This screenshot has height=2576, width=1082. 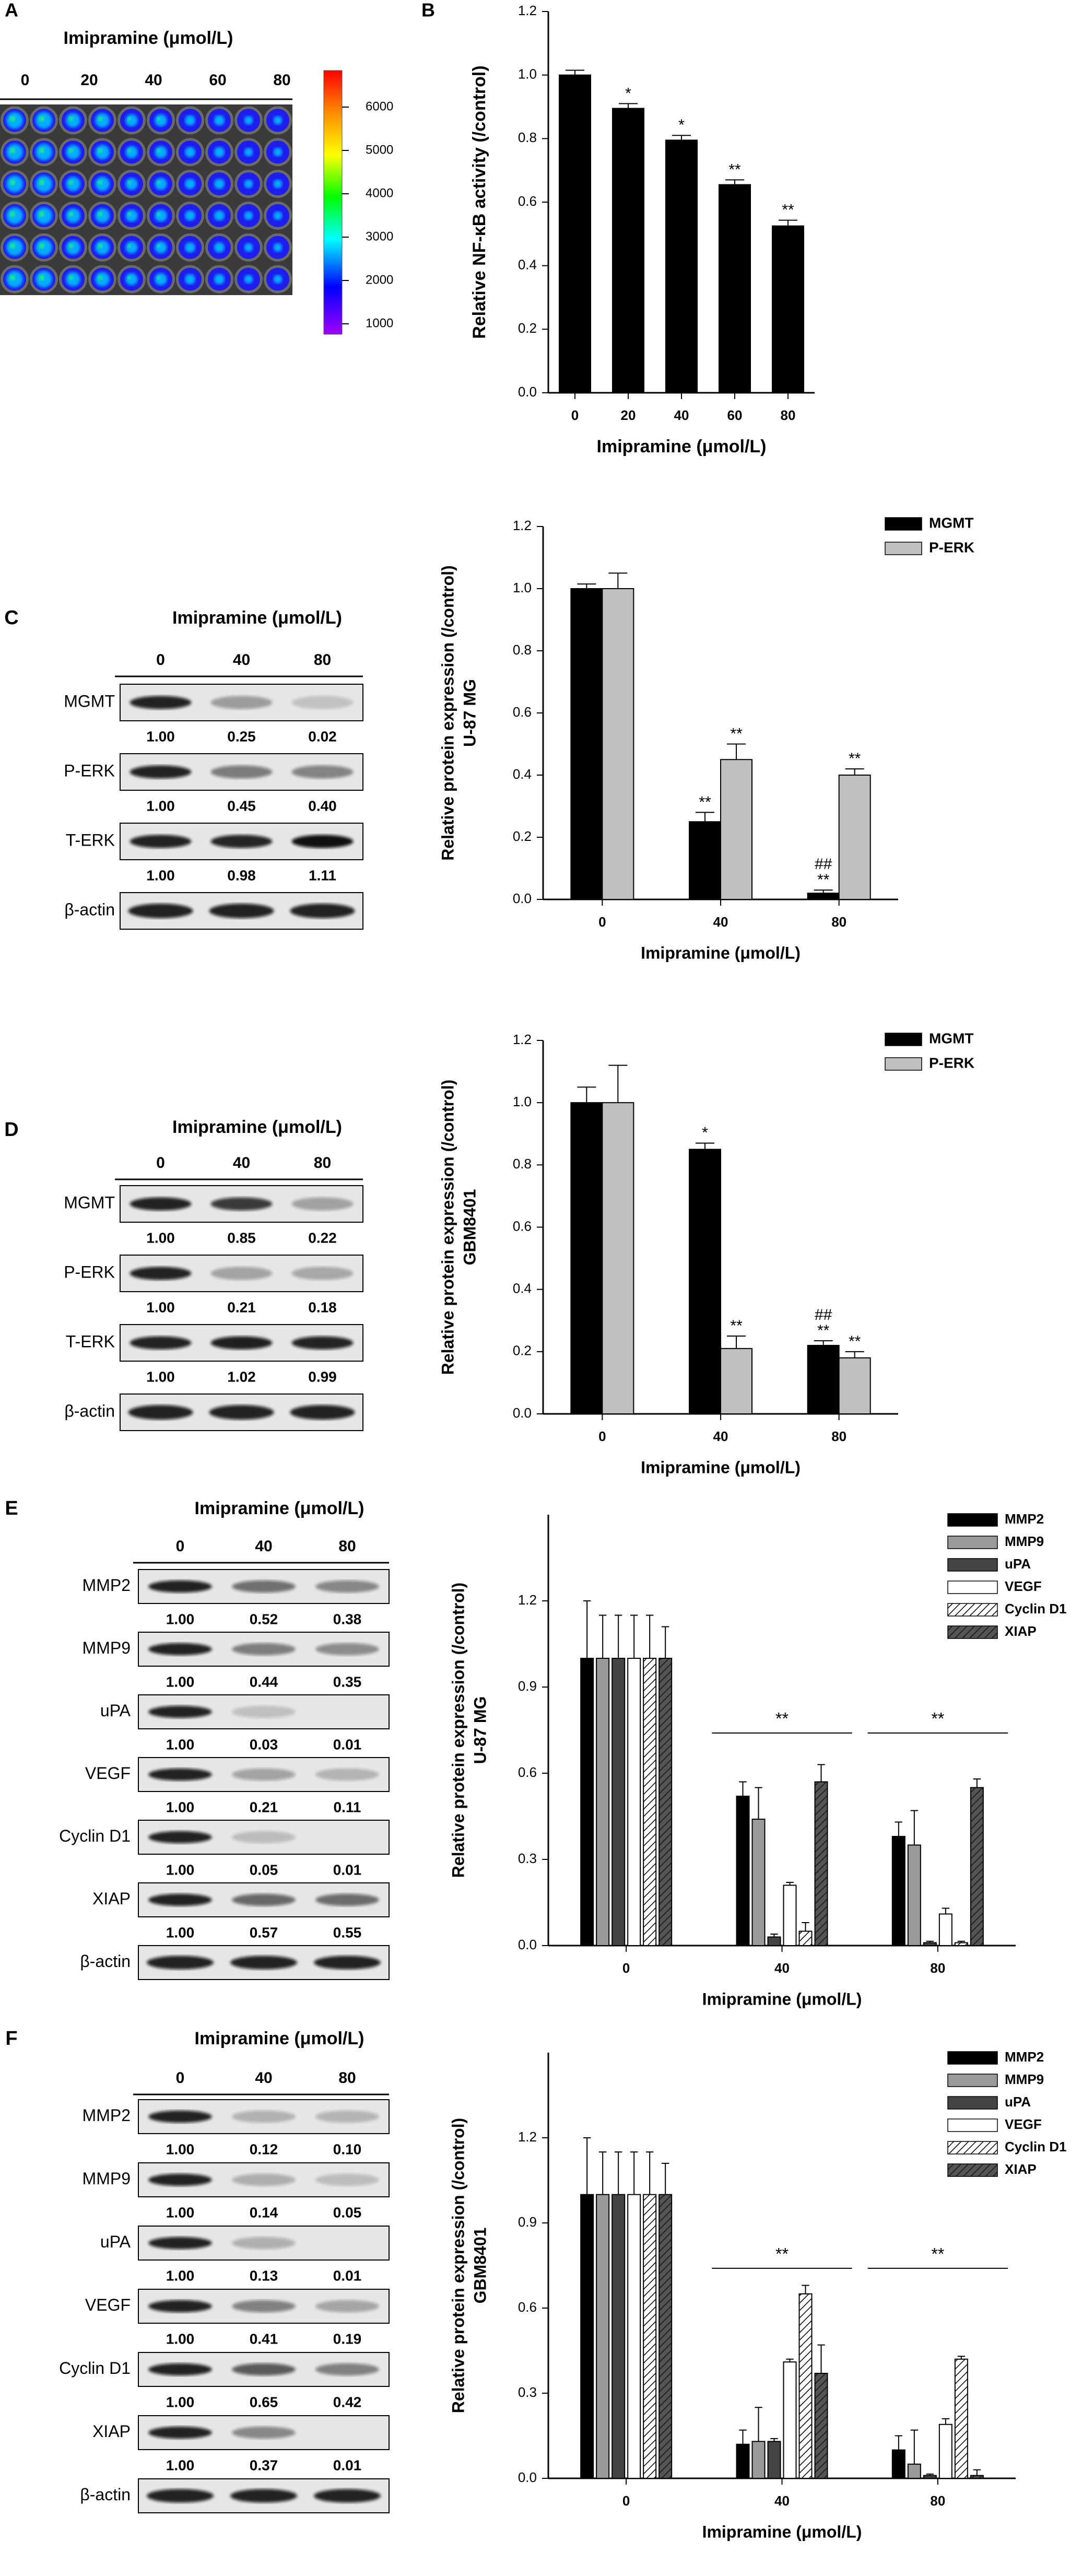 I want to click on y-tick-label: 0.8, so click(x=522, y=1164).